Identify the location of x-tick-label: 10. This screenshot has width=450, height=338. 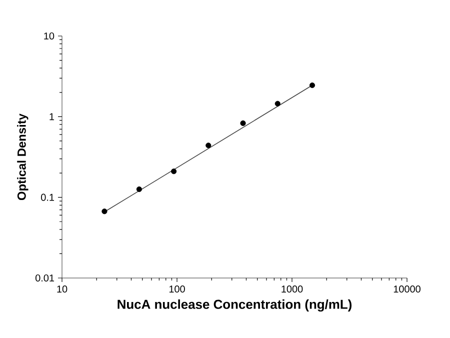
(62, 289).